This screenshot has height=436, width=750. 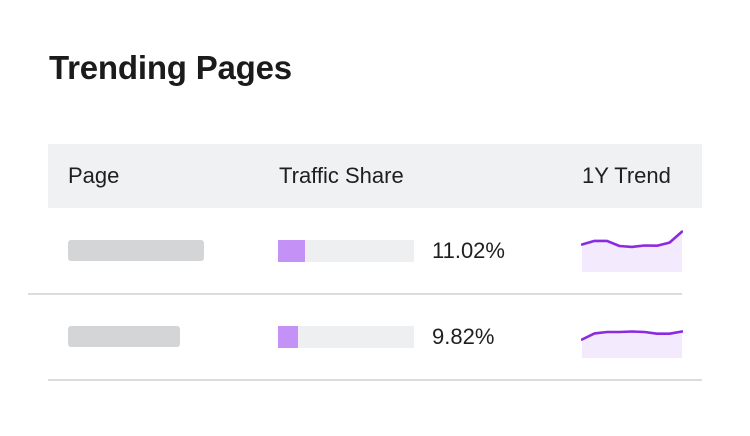 I want to click on column-header-traffic-share: Traffic Share, so click(x=341, y=175).